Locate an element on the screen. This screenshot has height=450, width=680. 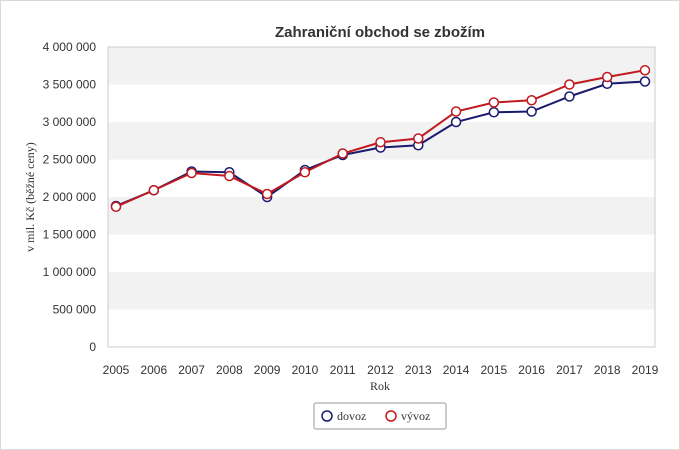
x-tick-label: 2005 is located at coordinates (116, 370).